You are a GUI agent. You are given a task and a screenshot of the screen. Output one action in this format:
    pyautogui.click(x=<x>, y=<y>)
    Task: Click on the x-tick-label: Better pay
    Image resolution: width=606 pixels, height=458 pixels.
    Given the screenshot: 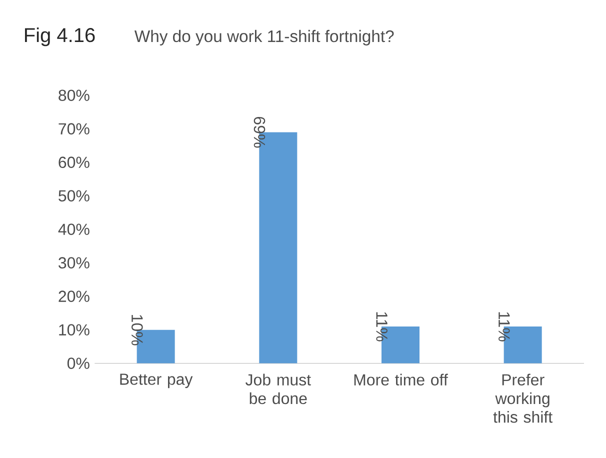 What is the action you would take?
    pyautogui.click(x=156, y=381)
    